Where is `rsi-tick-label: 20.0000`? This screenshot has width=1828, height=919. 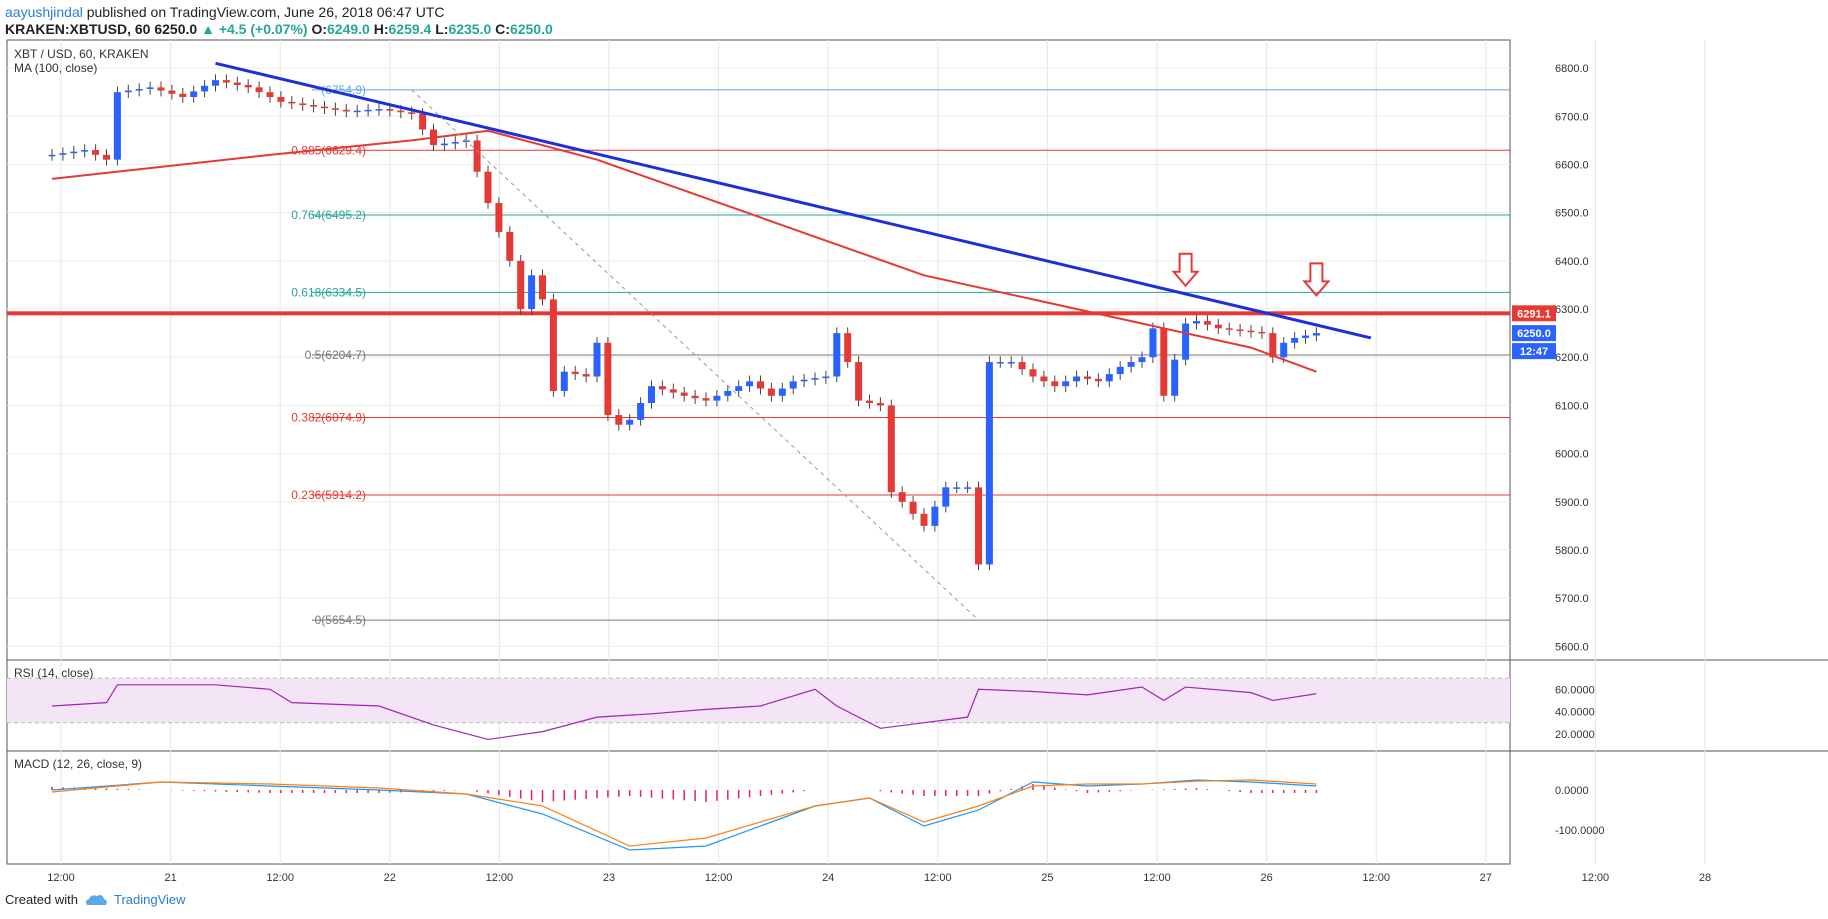 rsi-tick-label: 20.0000 is located at coordinates (1575, 735).